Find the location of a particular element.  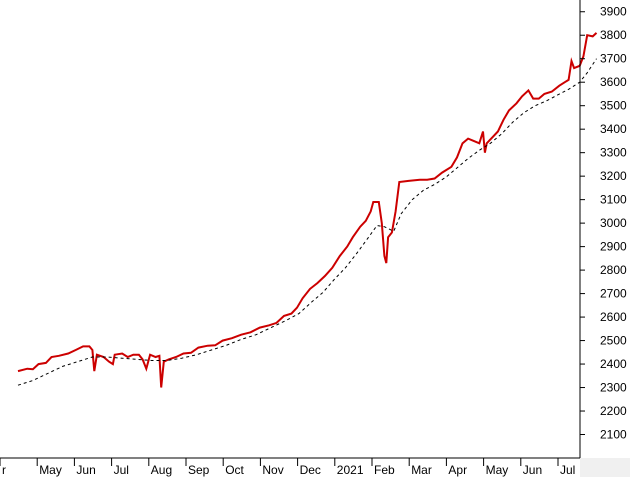

x-tick-label: Apr is located at coordinates (457, 470).